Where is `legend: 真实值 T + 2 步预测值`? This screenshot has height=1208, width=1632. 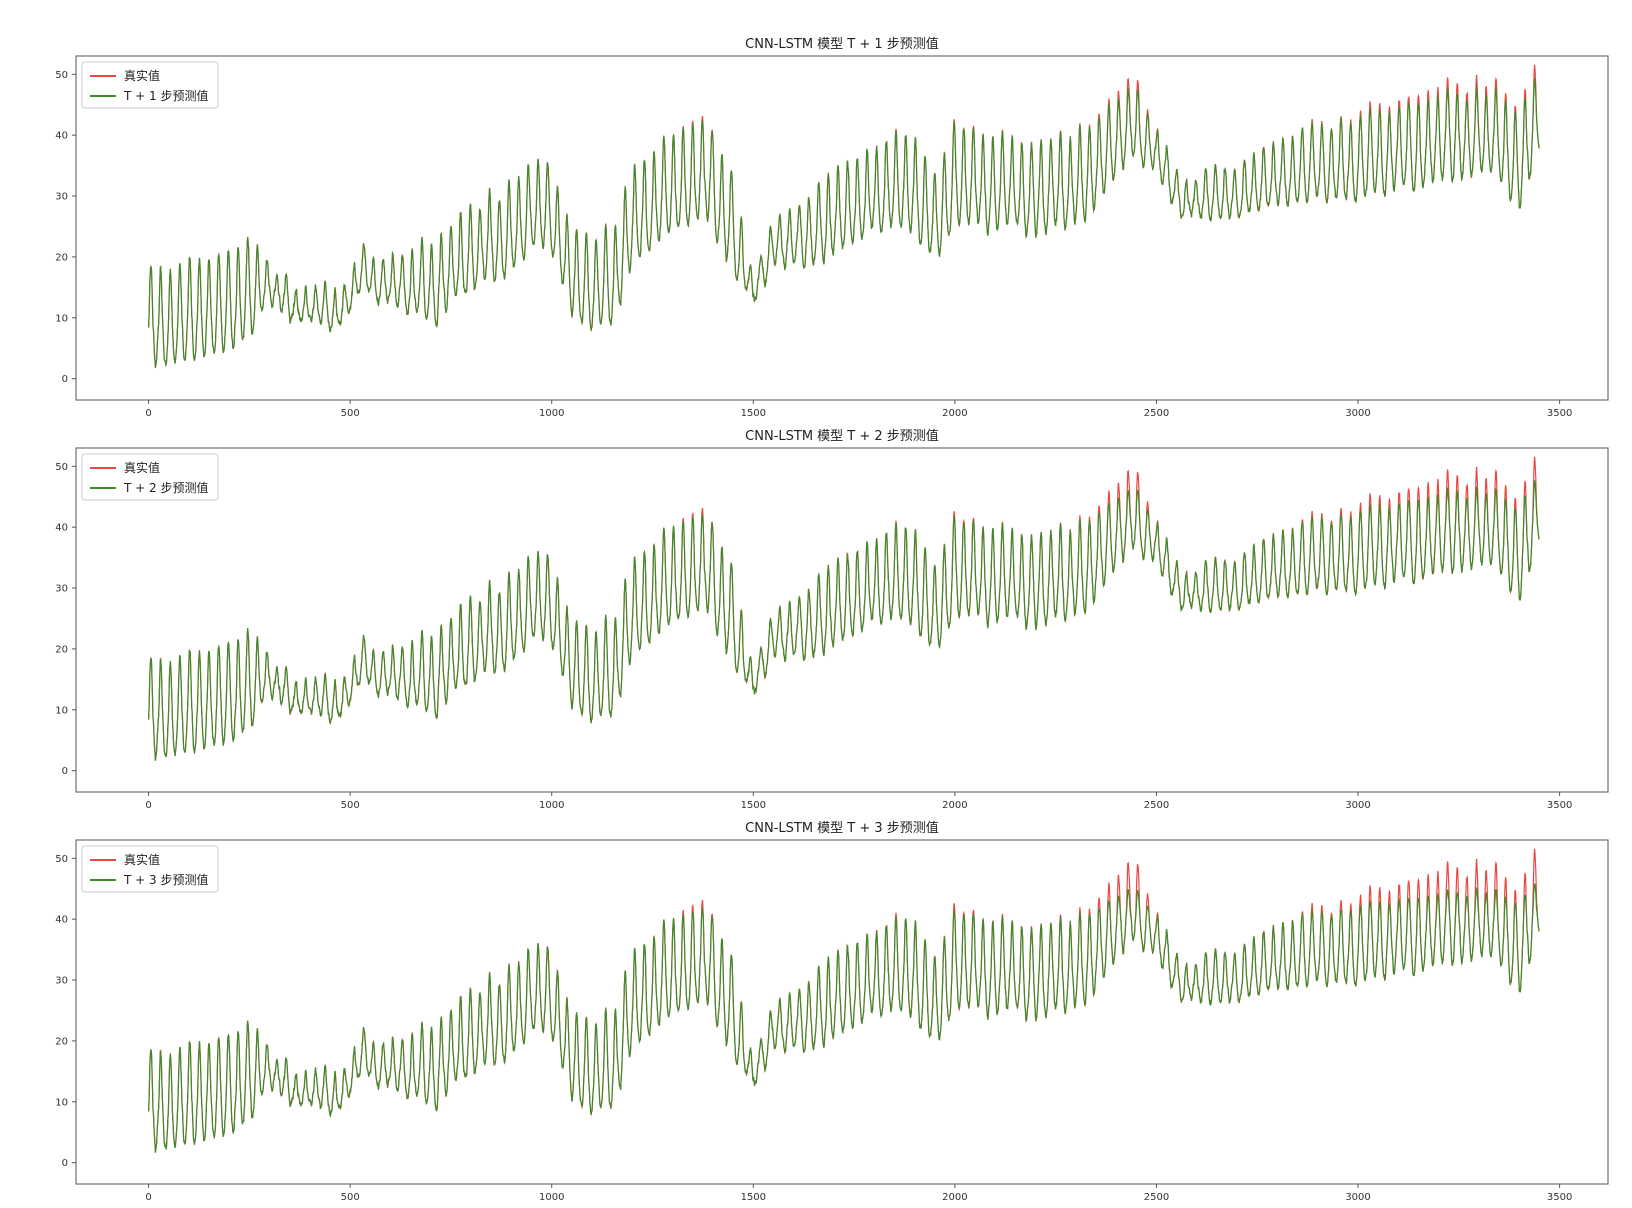 legend: 真实值 T + 2 步预测值 is located at coordinates (150, 477).